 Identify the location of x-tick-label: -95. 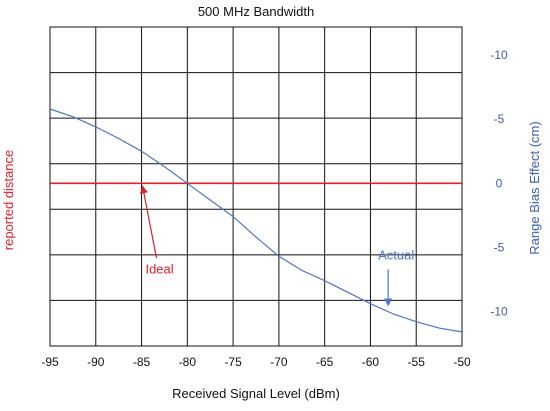
(50, 362).